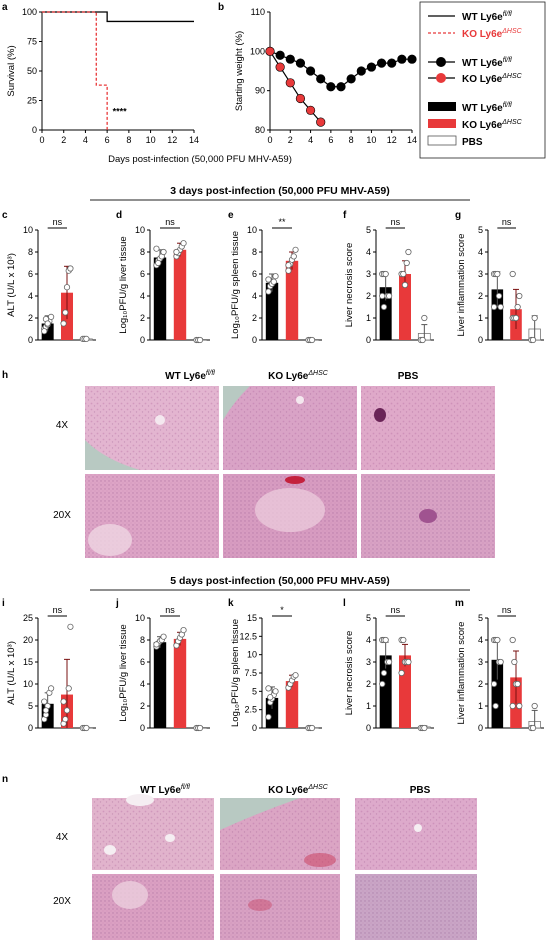 This screenshot has width=548, height=942. What do you see at coordinates (128, 140) in the screenshot?
I see `x-tick-label-a: 8` at bounding box center [128, 140].